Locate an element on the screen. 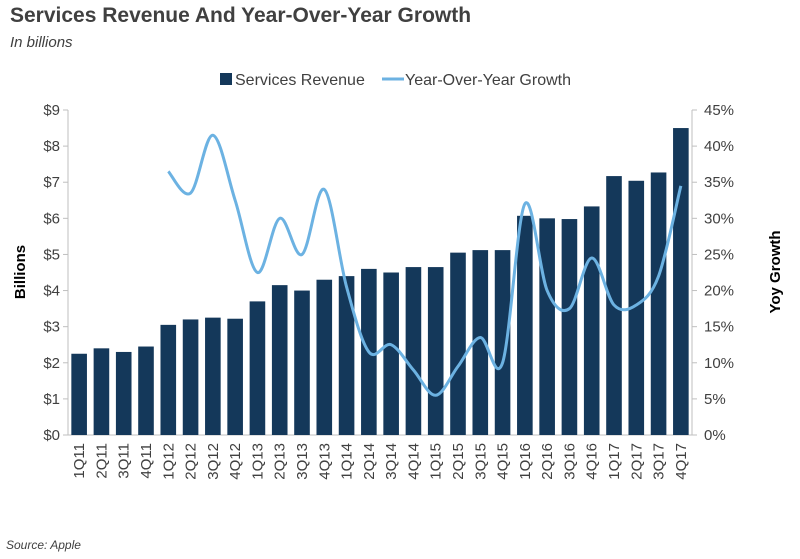  y-left-tick-label: $0 is located at coordinates (51, 435).